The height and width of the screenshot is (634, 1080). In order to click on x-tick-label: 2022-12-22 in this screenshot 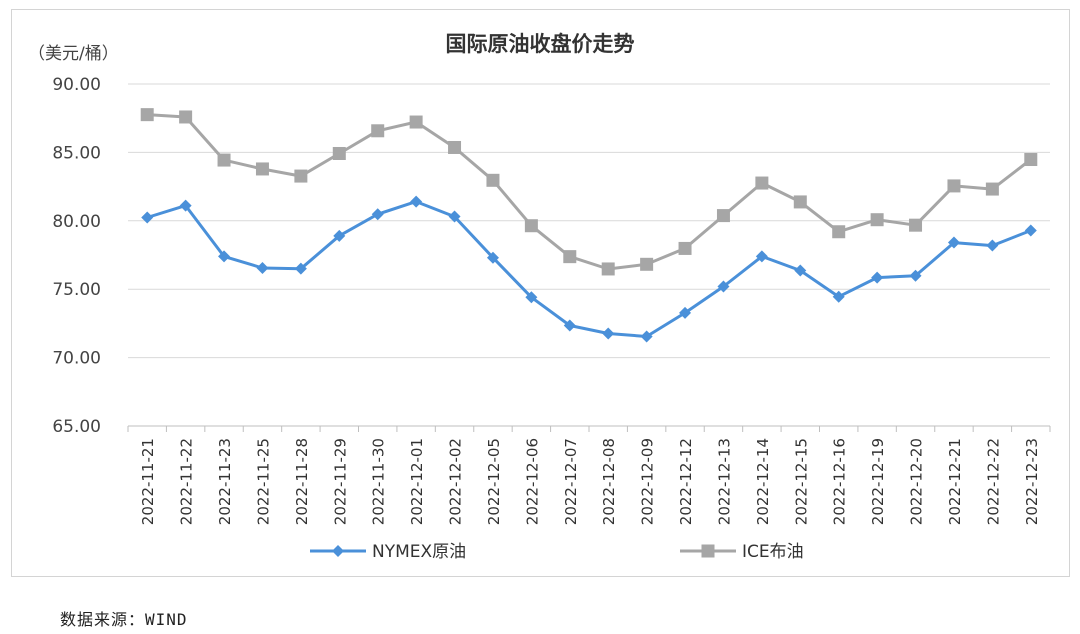, I will do `click(993, 481)`.